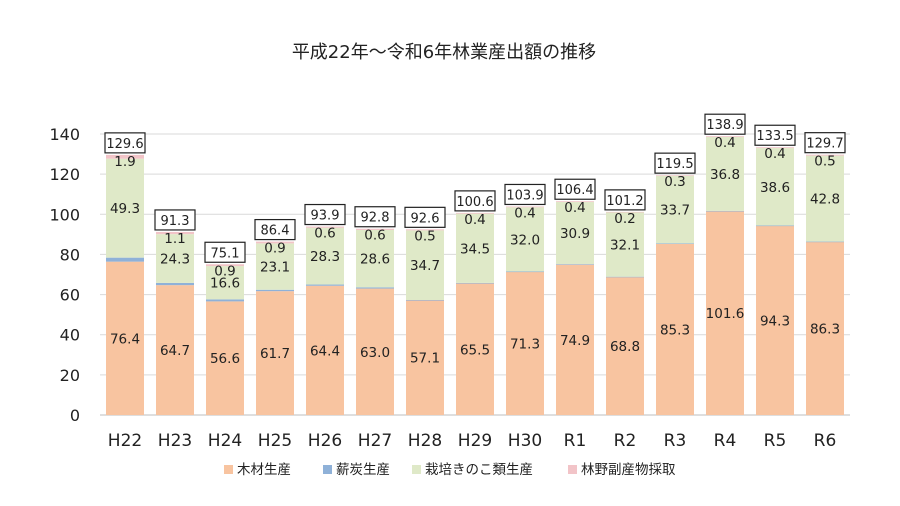 This screenshot has height=506, width=900. I want to click on y-tick-label: 60, so click(70, 295).